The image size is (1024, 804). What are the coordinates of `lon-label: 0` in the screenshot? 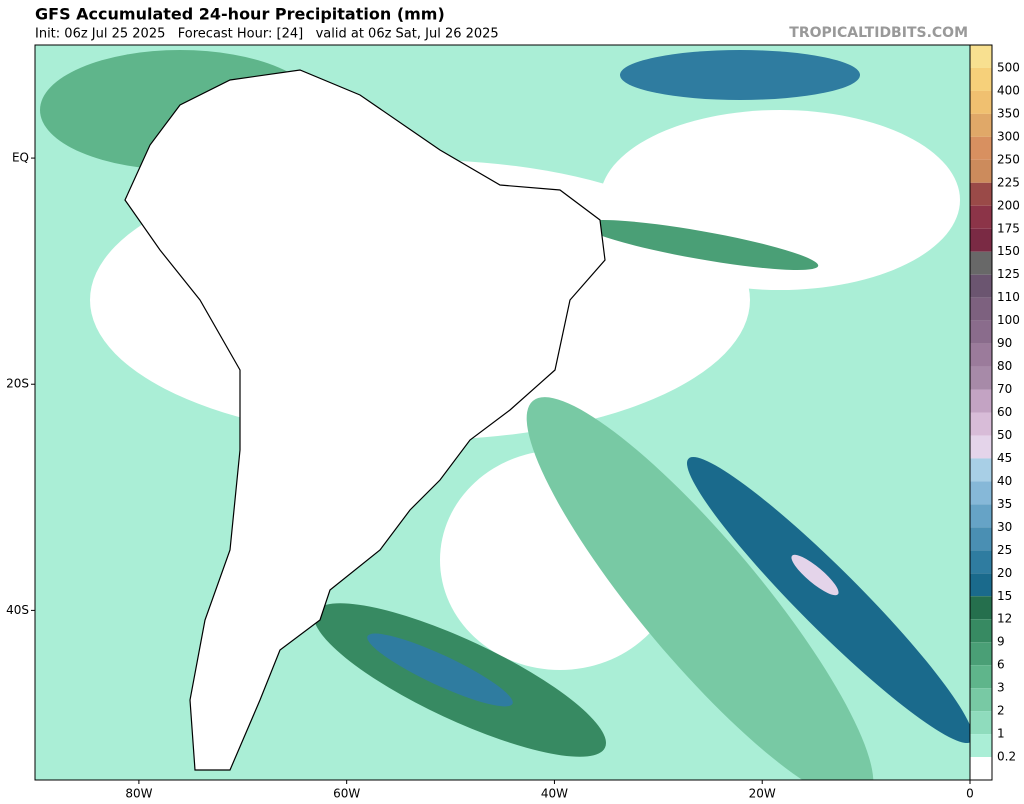 It's located at (970, 794).